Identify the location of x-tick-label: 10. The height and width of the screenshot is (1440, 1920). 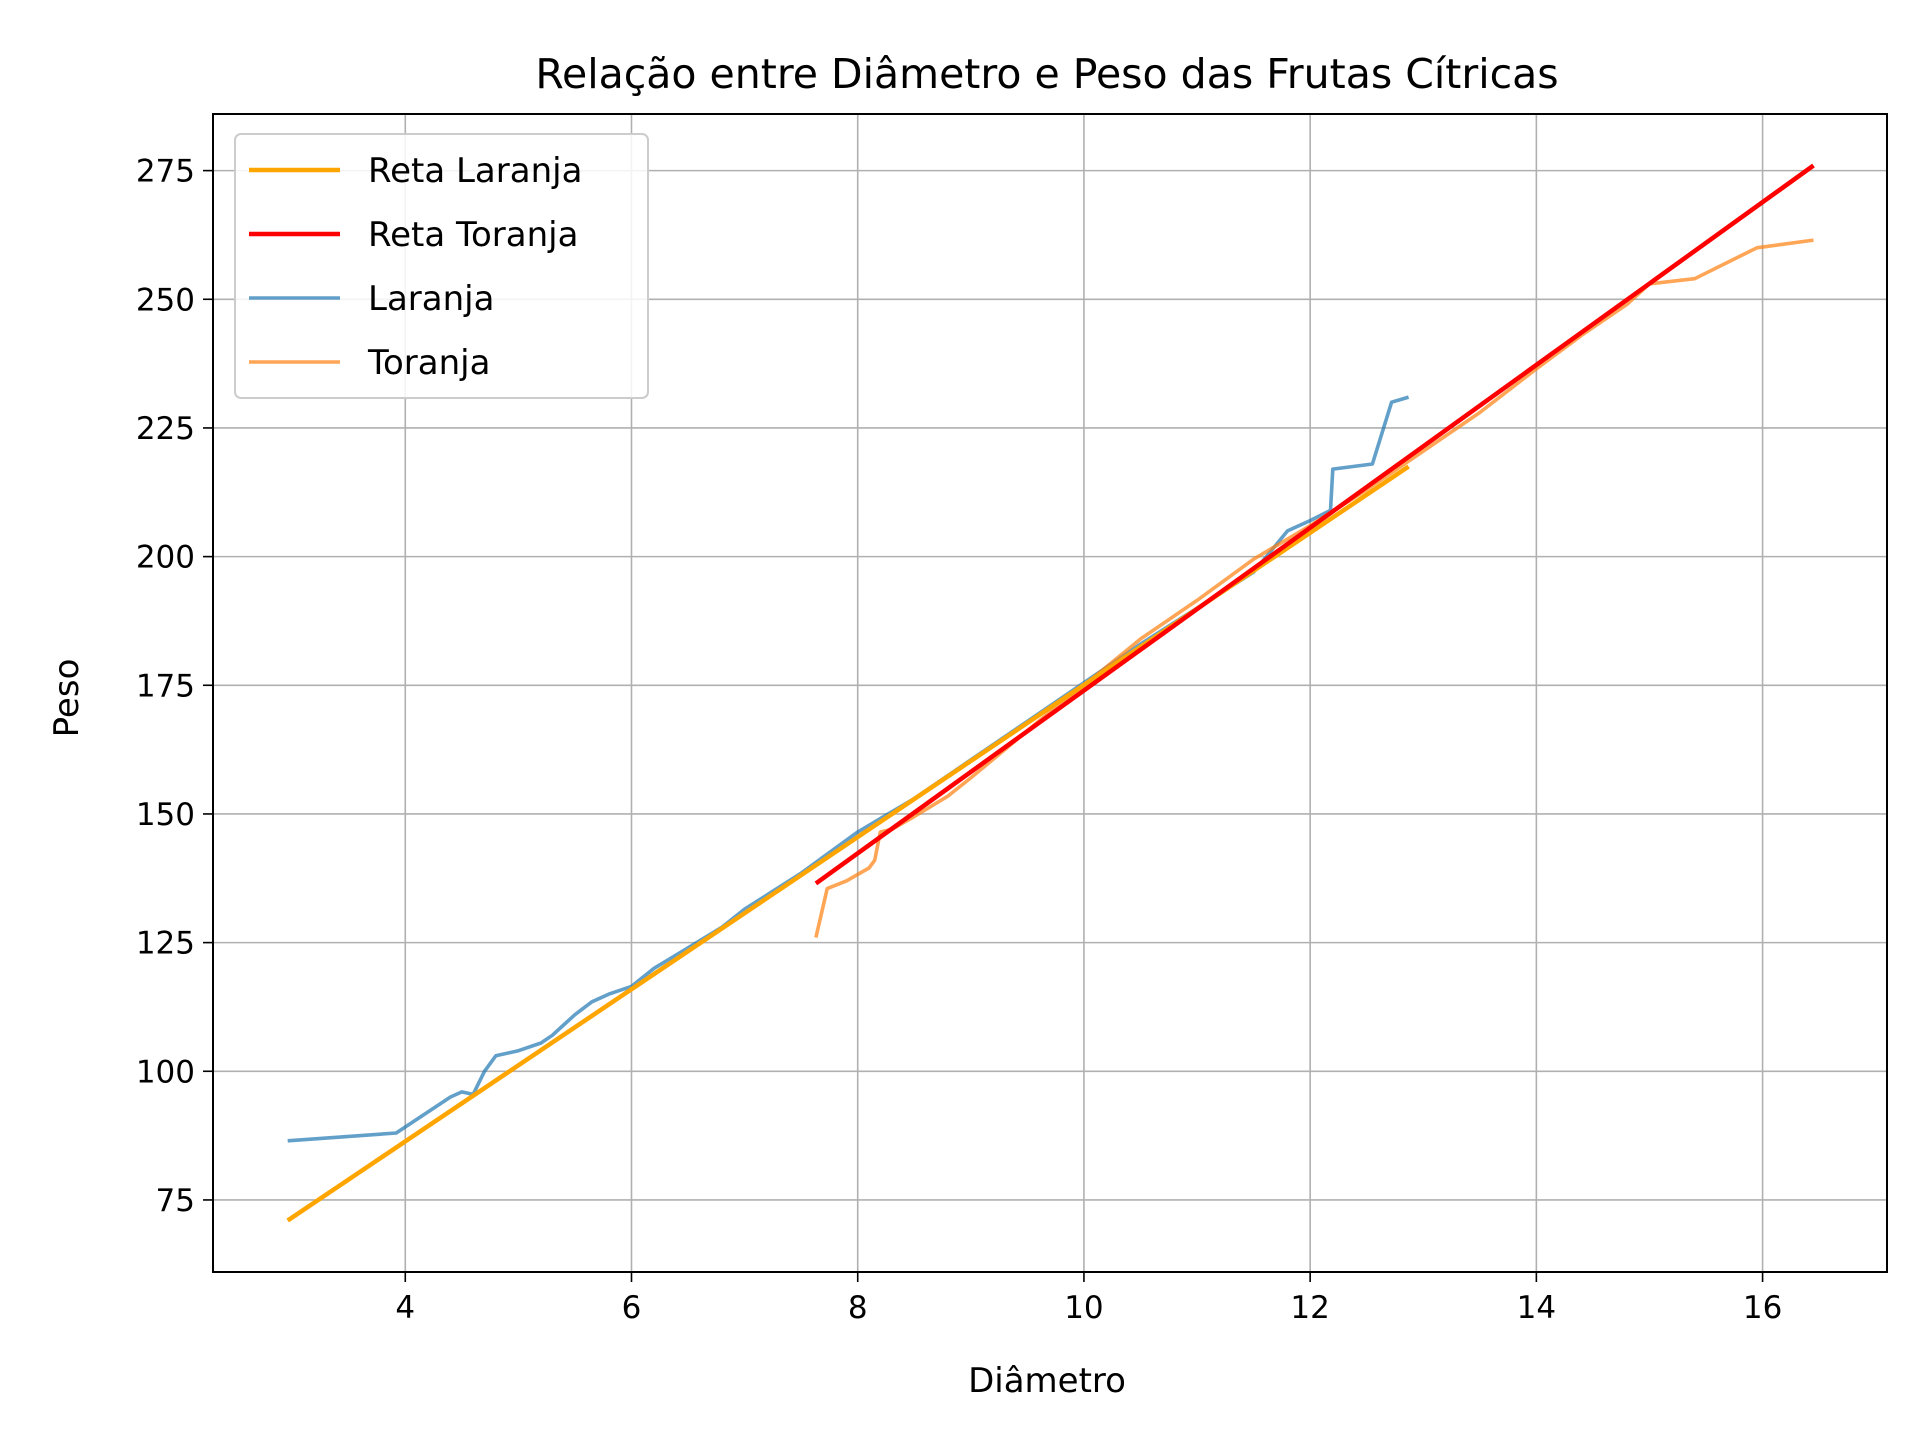
(1083, 1308).